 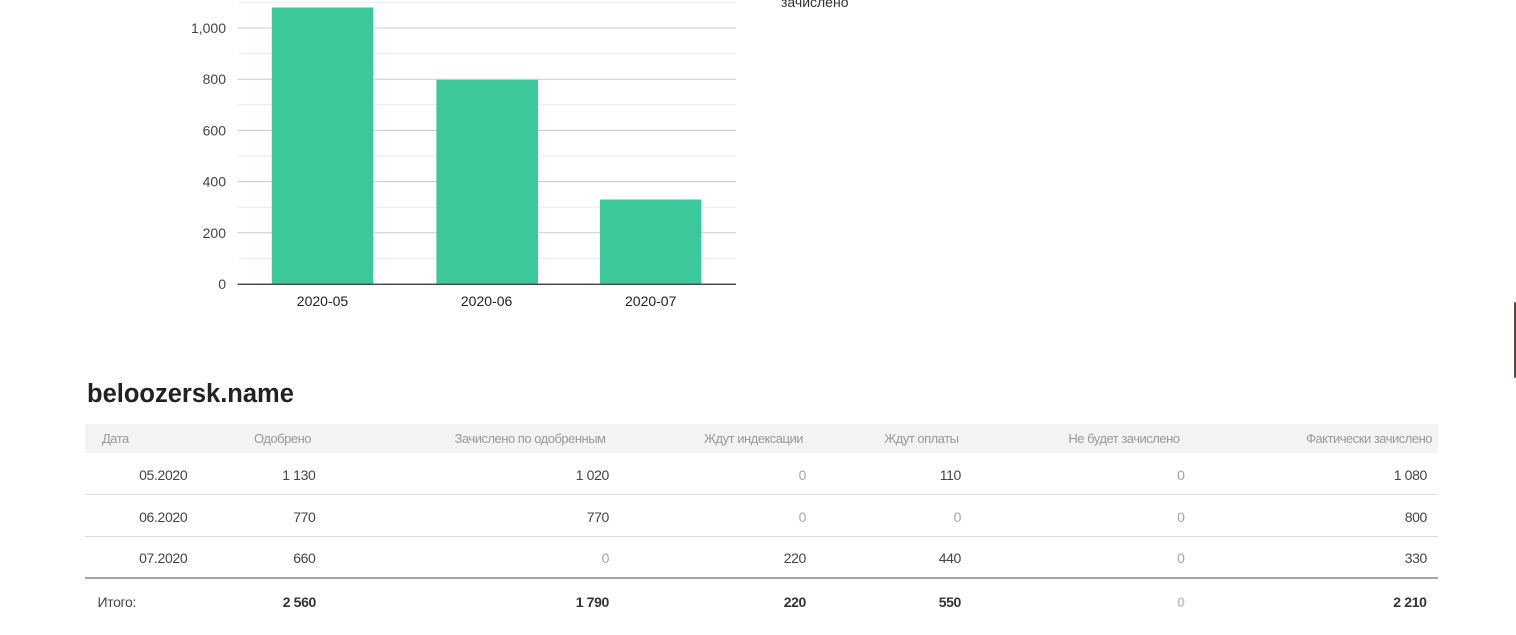 I want to click on svg-text: зачислено, so click(x=815, y=5).